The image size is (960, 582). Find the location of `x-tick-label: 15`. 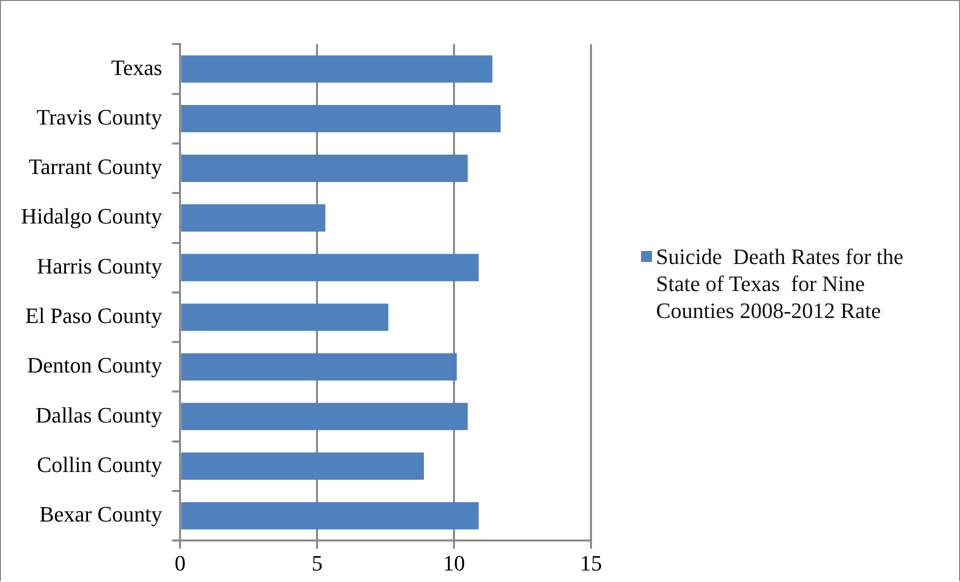

x-tick-label: 15 is located at coordinates (591, 563).